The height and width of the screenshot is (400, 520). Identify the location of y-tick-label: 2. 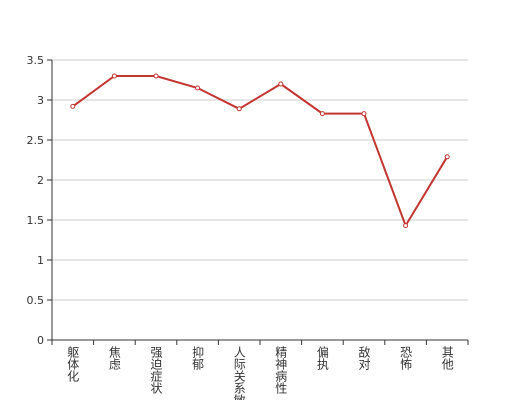
(40, 180).